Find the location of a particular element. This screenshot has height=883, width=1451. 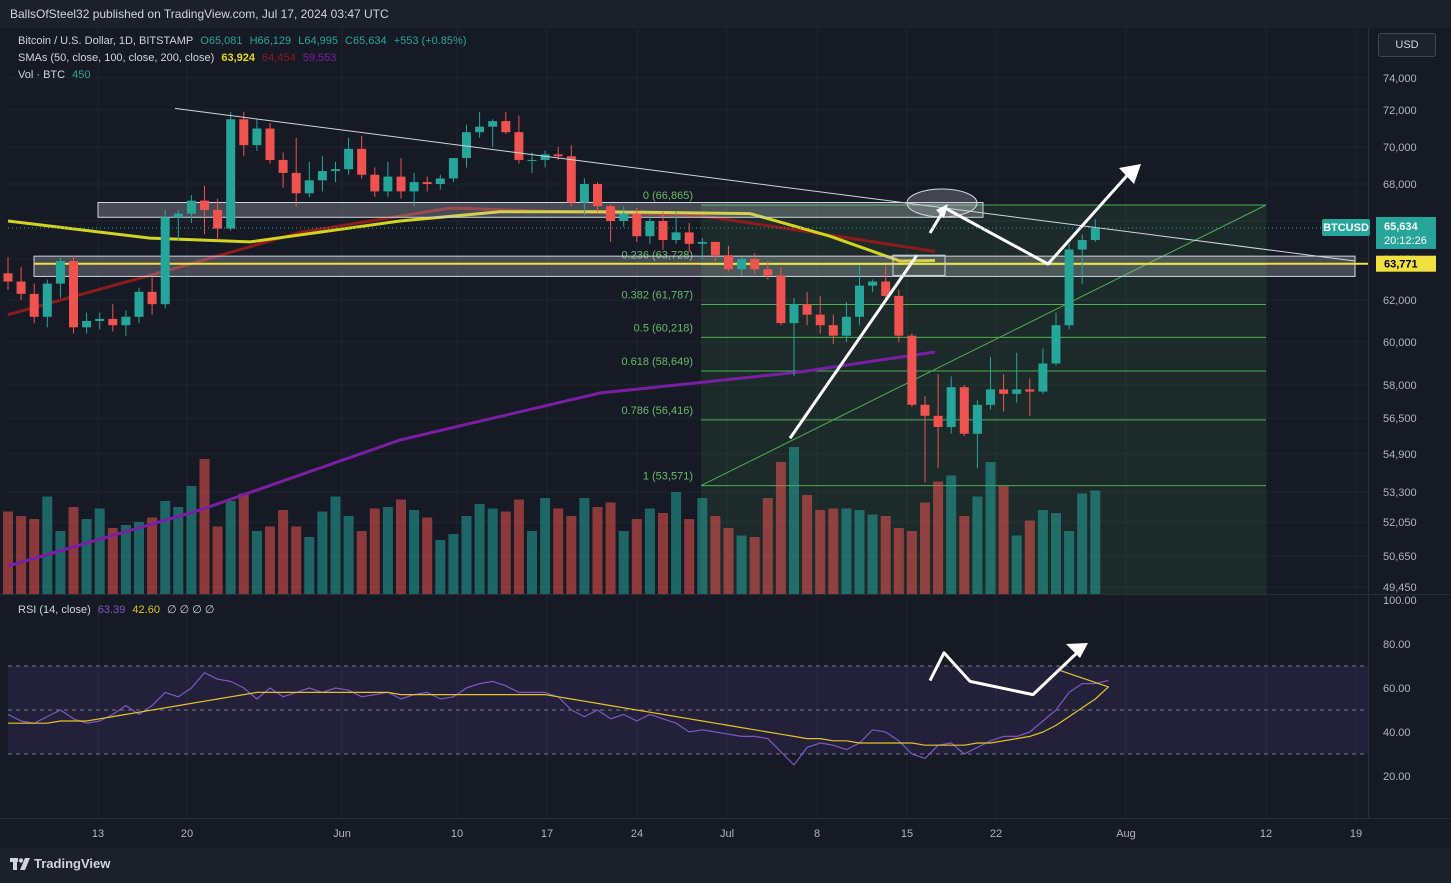

volume-label: Vol · BTC is located at coordinates (42, 75).